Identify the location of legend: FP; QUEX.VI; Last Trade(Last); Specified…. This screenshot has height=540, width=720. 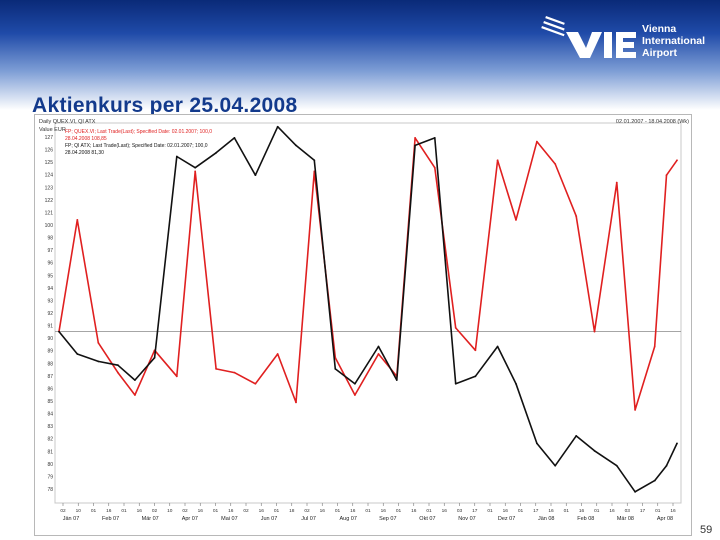
(138, 142).